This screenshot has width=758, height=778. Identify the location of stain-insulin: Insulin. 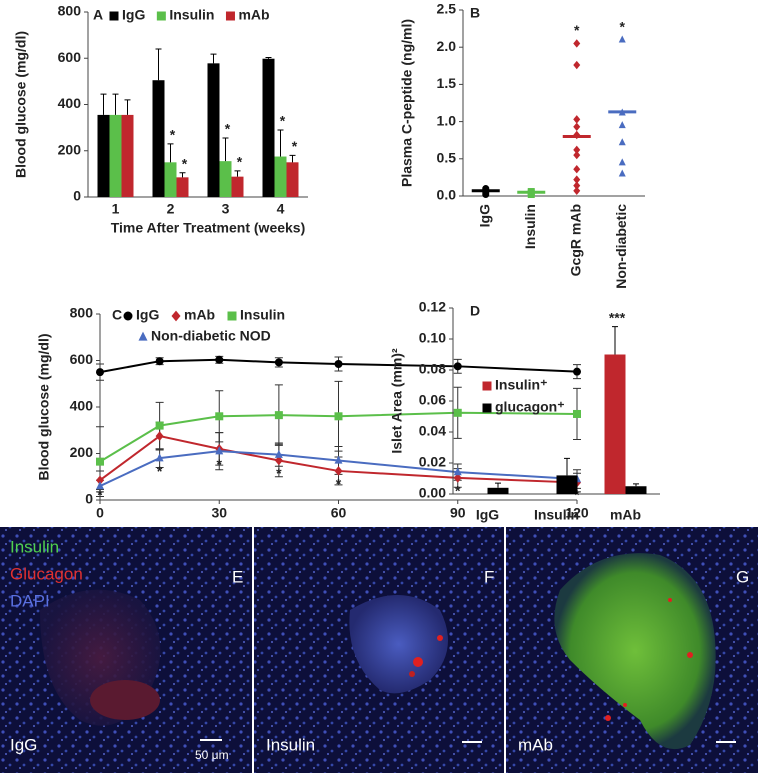
(34, 546).